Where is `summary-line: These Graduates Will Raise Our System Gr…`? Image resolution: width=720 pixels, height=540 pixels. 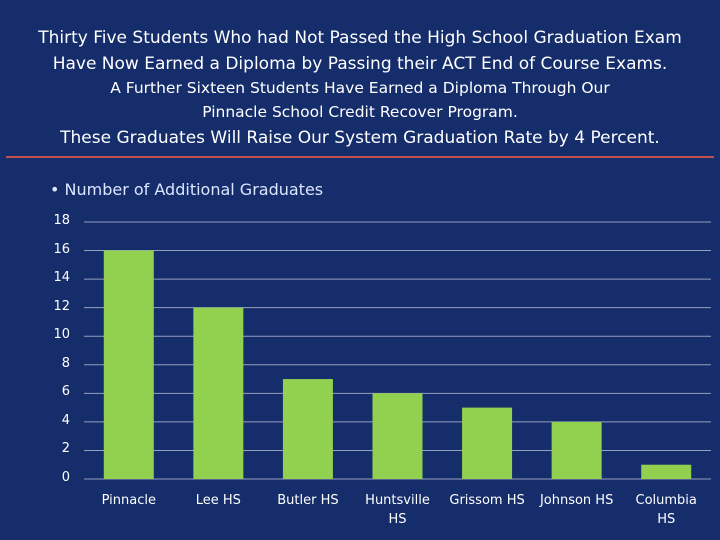 summary-line: These Graduates Will Raise Our System Gr… is located at coordinates (360, 138).